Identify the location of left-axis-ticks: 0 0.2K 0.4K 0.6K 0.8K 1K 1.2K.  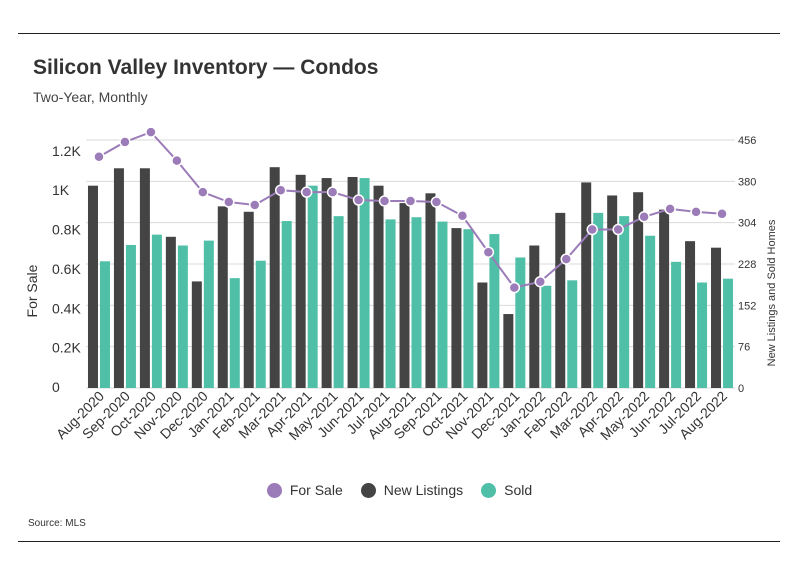
(66, 269).